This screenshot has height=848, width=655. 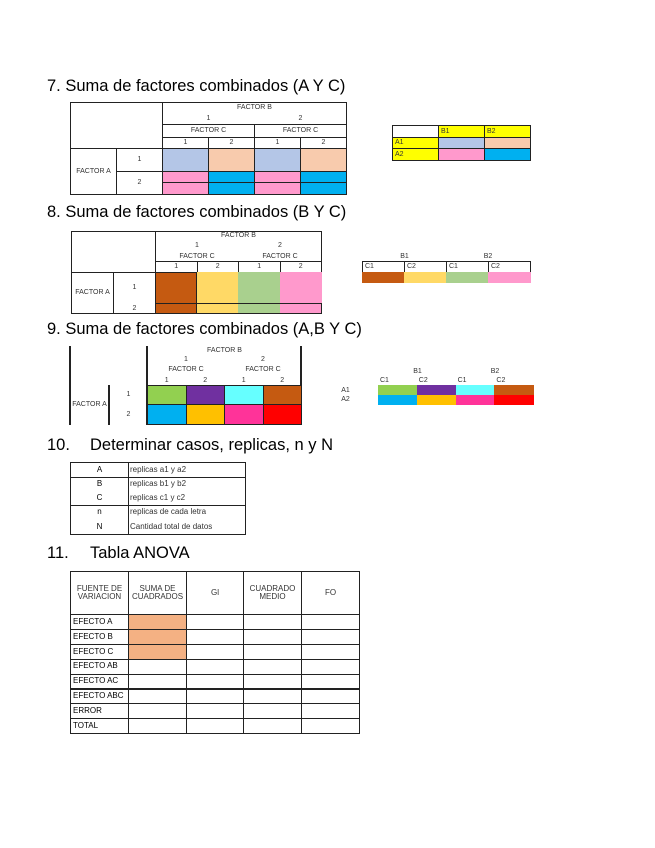 I want to click on anova-row-label: ERROR, so click(x=99, y=711).